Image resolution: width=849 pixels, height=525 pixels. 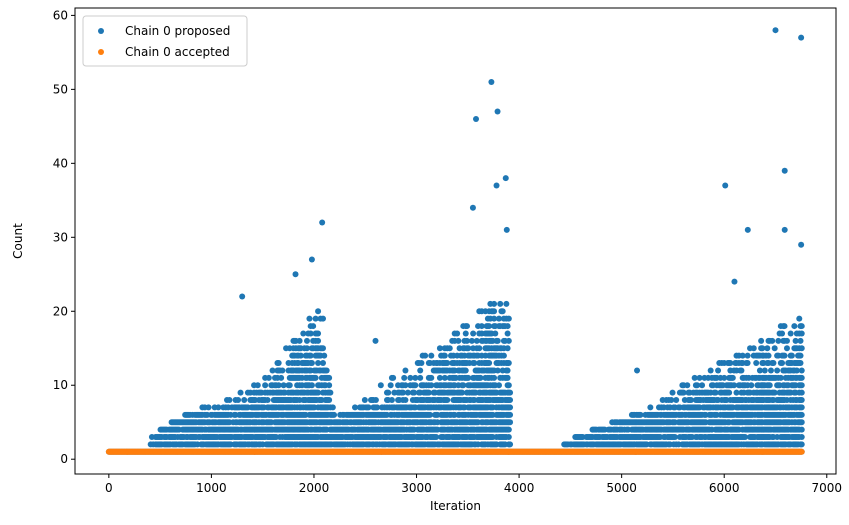 I want to click on x-tick-label: 0, so click(x=109, y=488).